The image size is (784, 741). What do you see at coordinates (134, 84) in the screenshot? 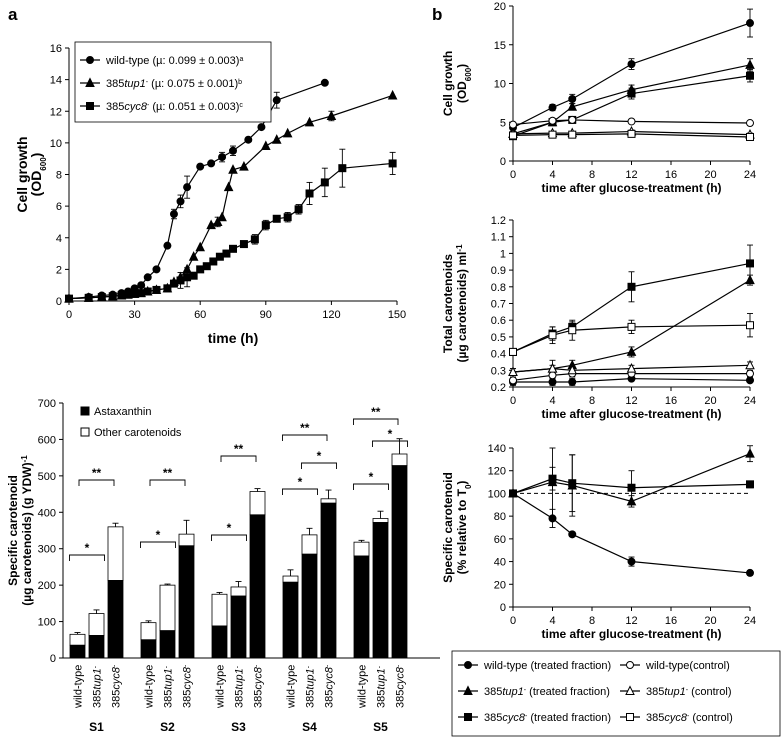
I see `text-span: tup1` at bounding box center [134, 84].